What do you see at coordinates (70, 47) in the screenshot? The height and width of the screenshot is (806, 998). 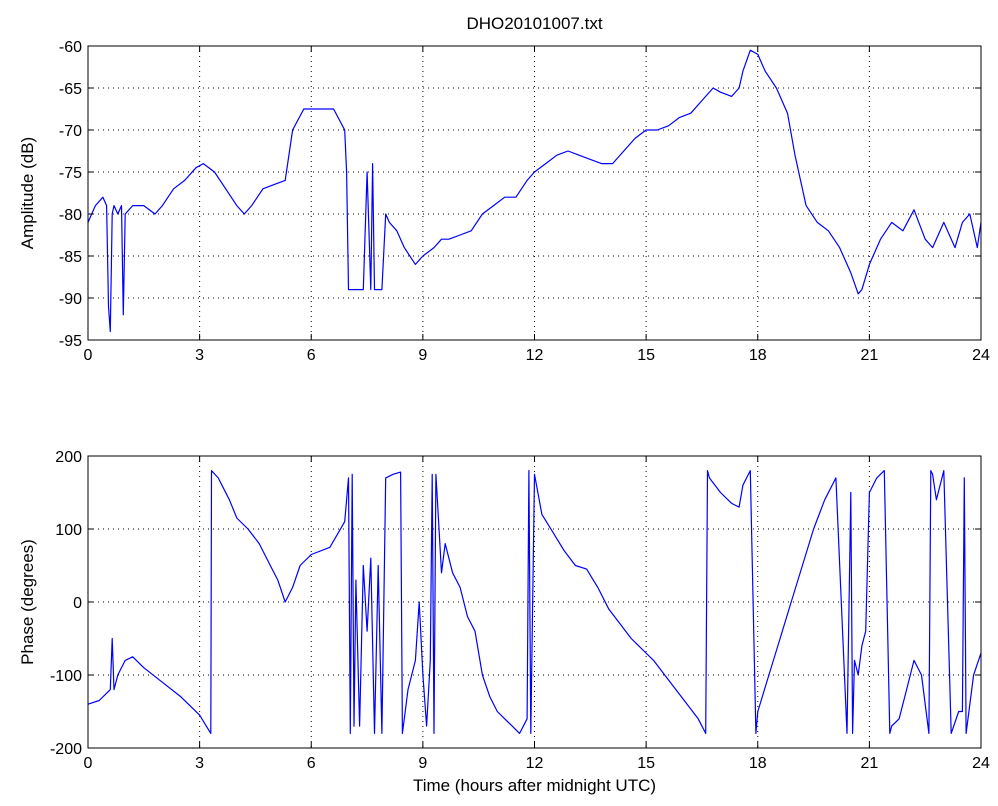 I see `y-tick-label: -60` at bounding box center [70, 47].